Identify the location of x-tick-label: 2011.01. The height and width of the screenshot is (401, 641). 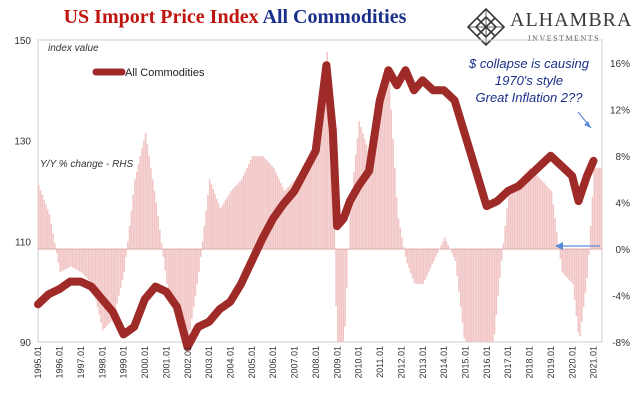
(380, 362).